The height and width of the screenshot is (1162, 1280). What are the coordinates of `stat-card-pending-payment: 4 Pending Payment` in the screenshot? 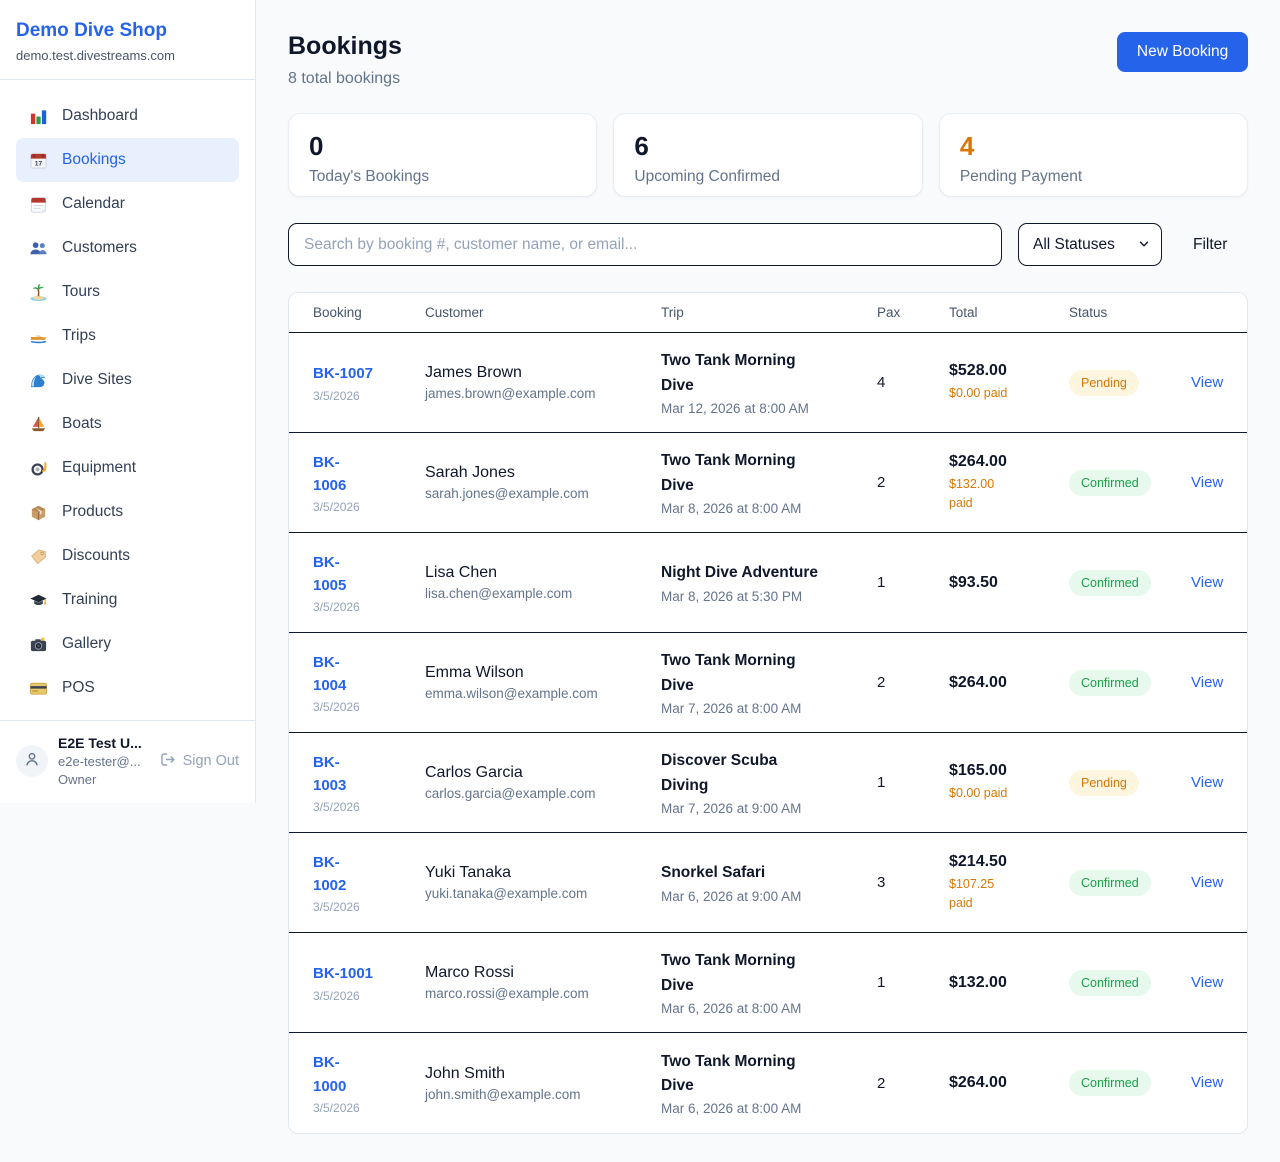 It's located at (1093, 155).